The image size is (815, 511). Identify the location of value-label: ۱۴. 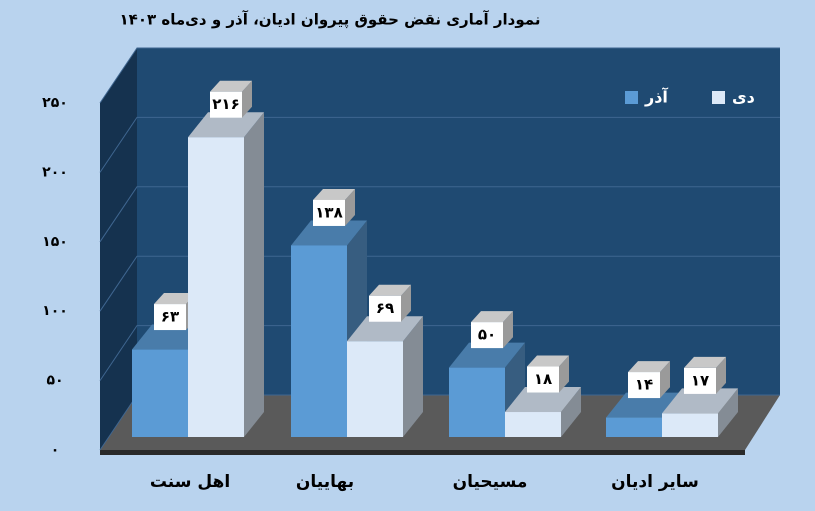
(644, 385).